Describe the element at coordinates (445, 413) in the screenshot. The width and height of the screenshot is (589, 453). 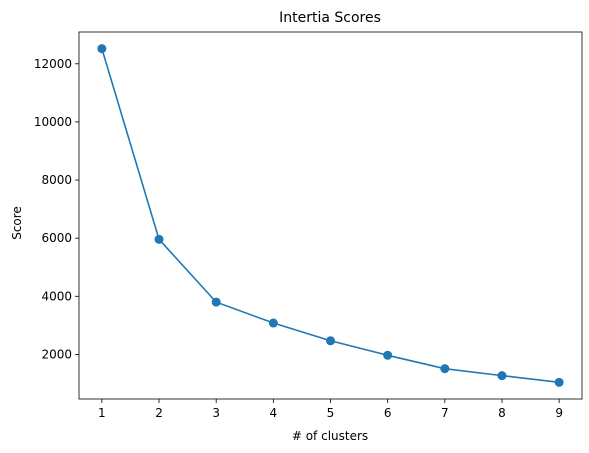
I see `x-tick-label: 7` at that location.